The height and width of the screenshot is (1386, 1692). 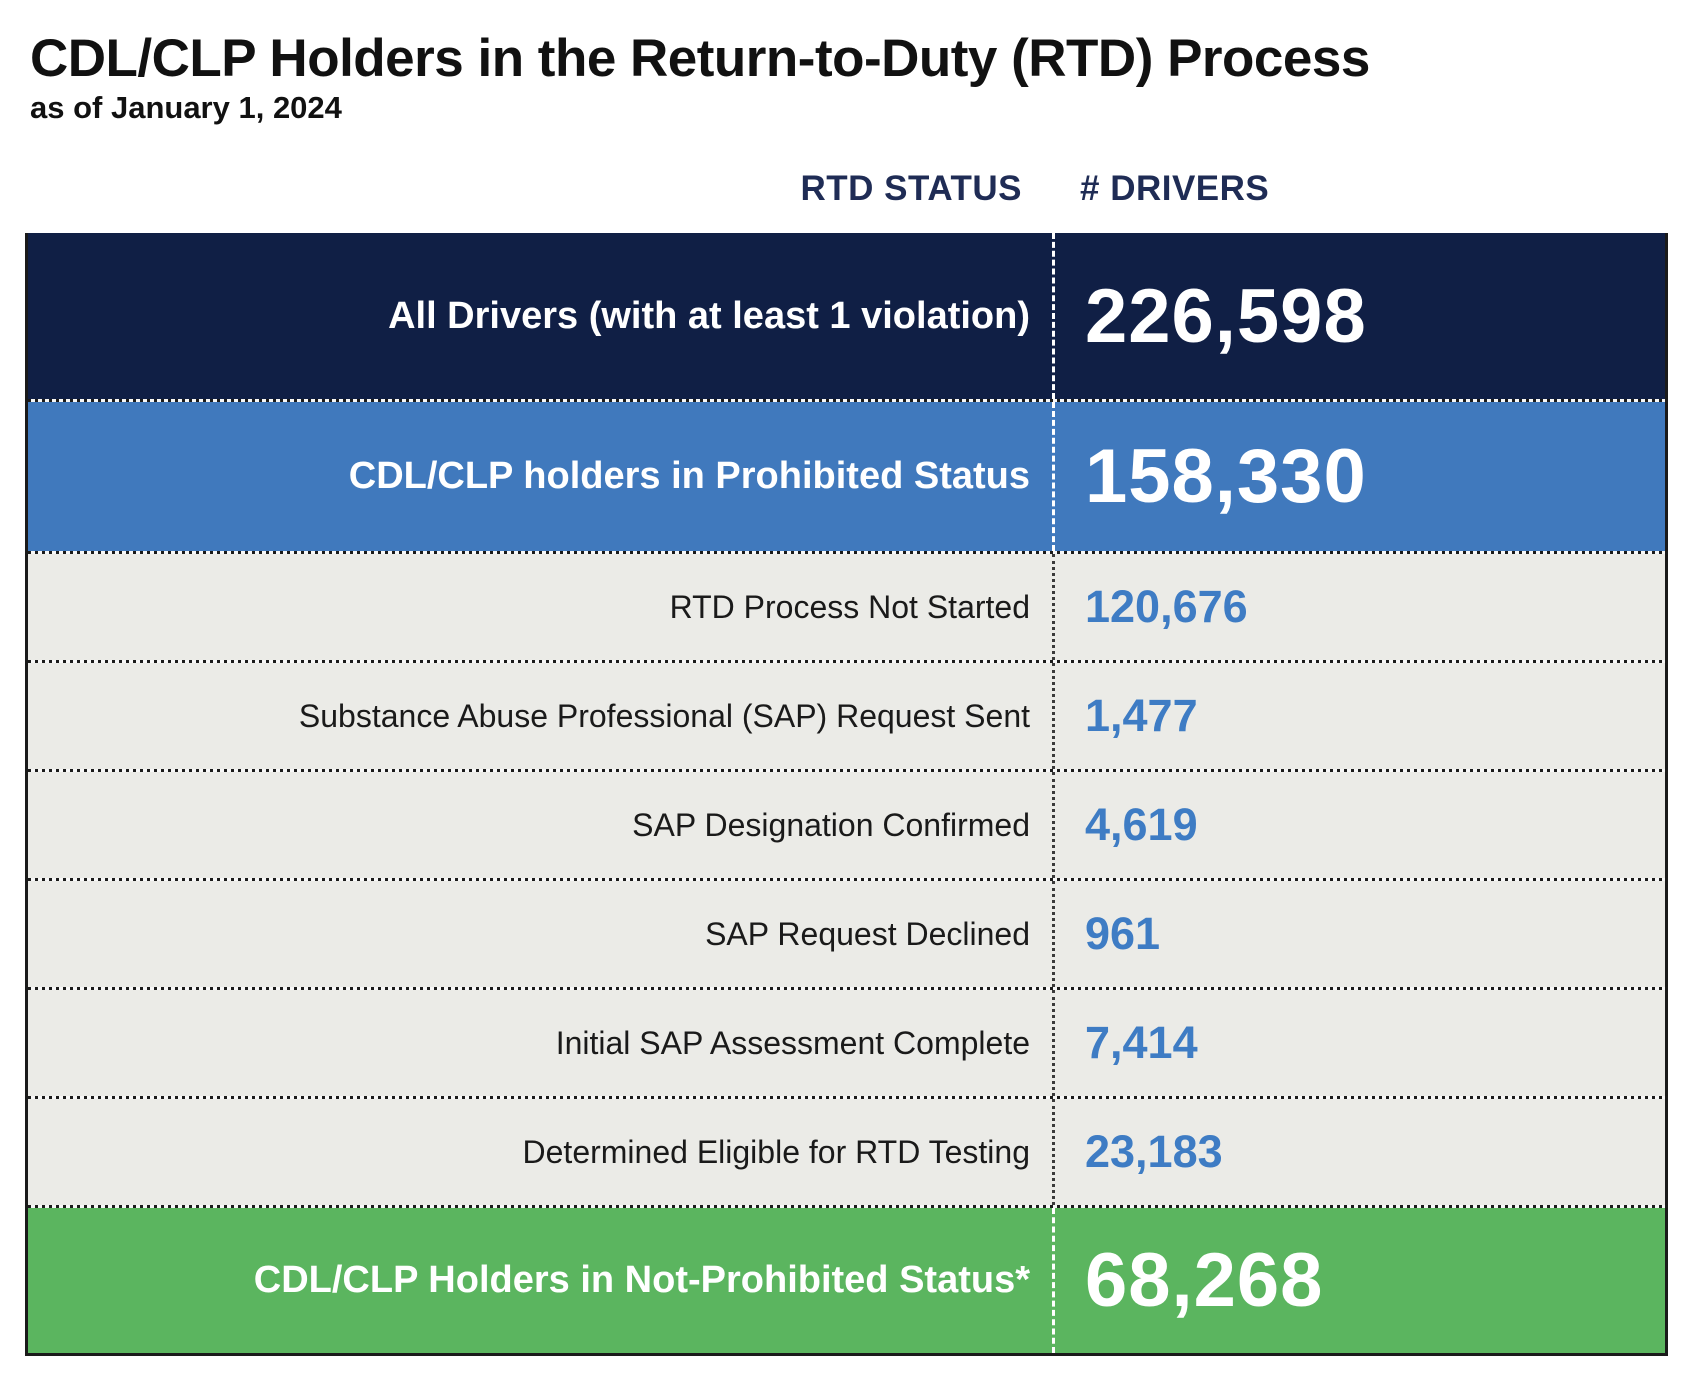 I want to click on row-drivers-value: 158,330, so click(x=1226, y=477).